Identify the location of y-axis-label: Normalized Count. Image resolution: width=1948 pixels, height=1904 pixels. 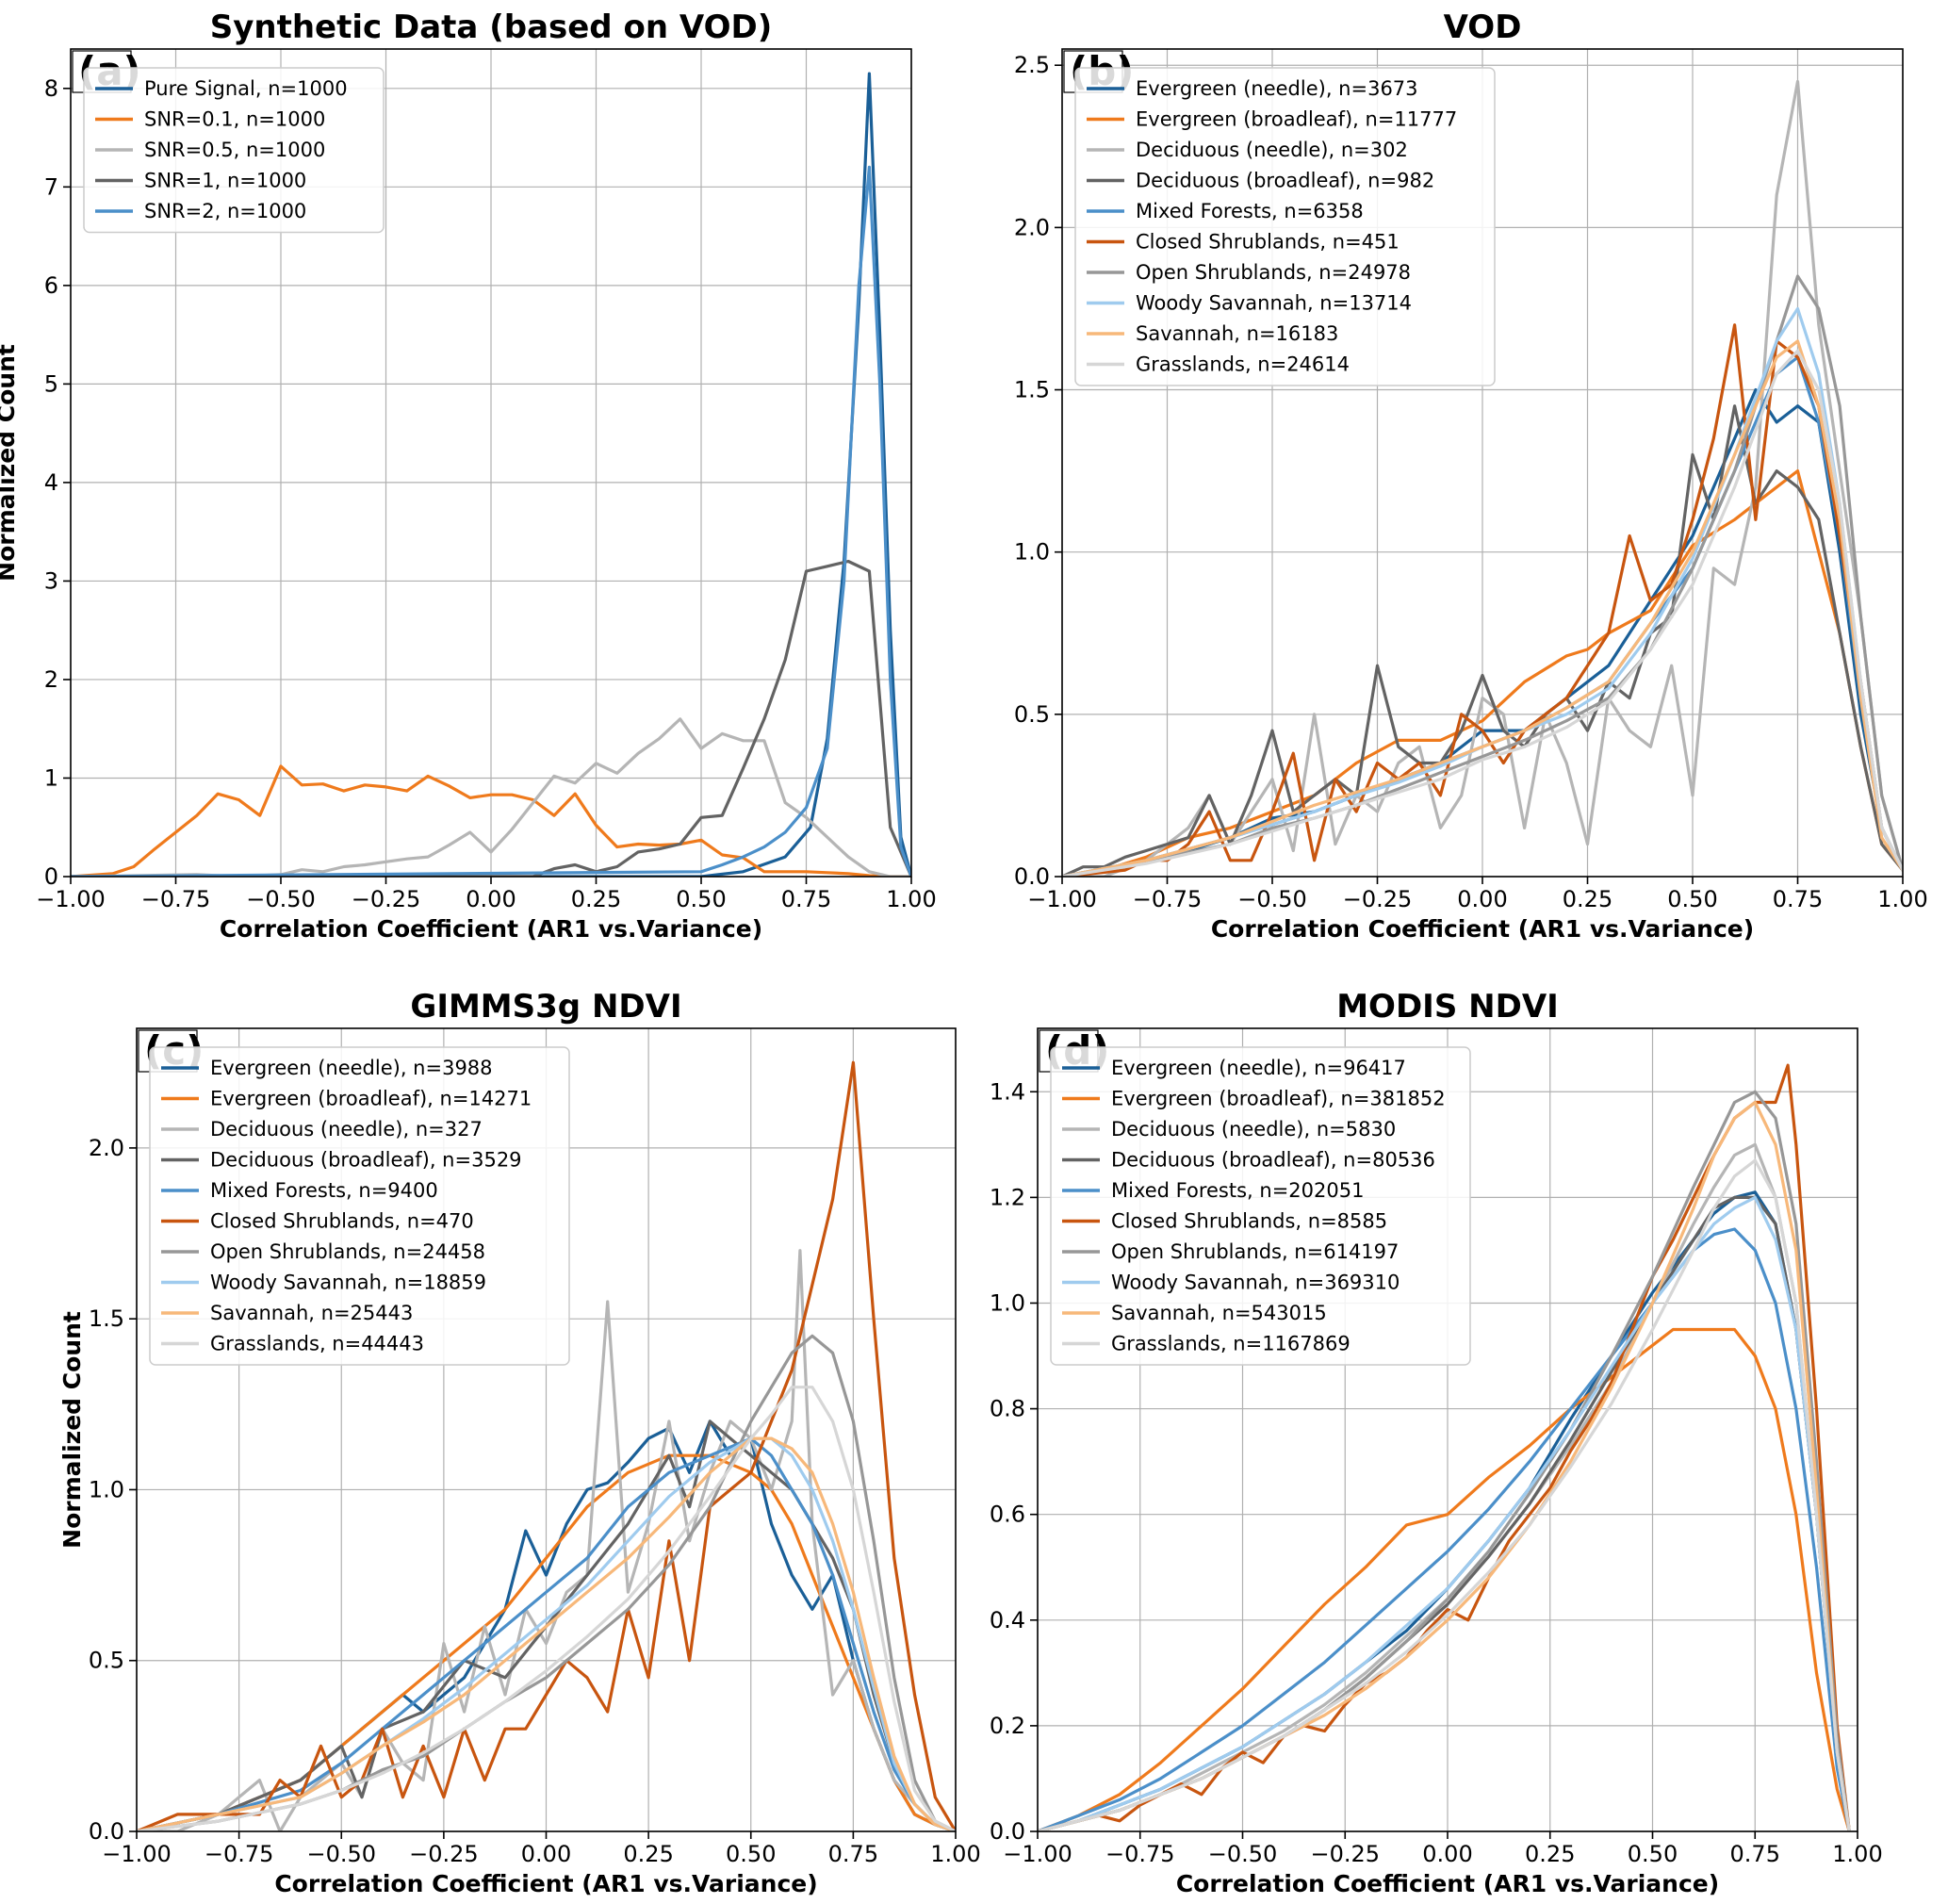
(10, 463).